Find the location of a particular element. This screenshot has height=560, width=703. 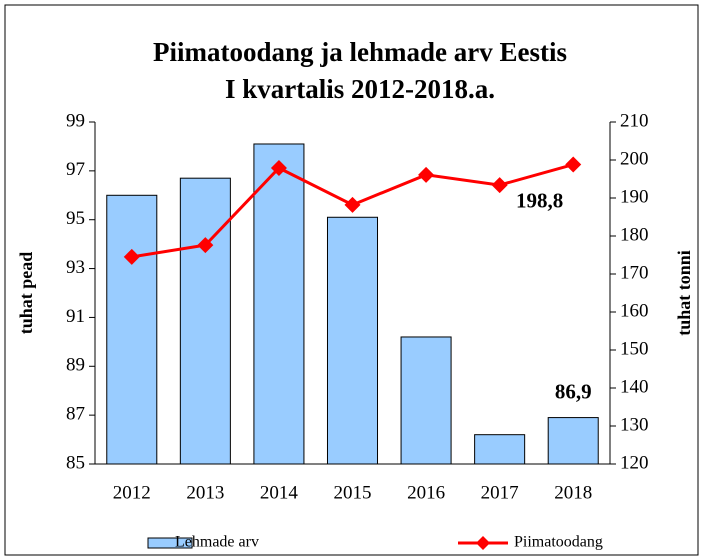

y-tick-label: 87 is located at coordinates (75, 414).